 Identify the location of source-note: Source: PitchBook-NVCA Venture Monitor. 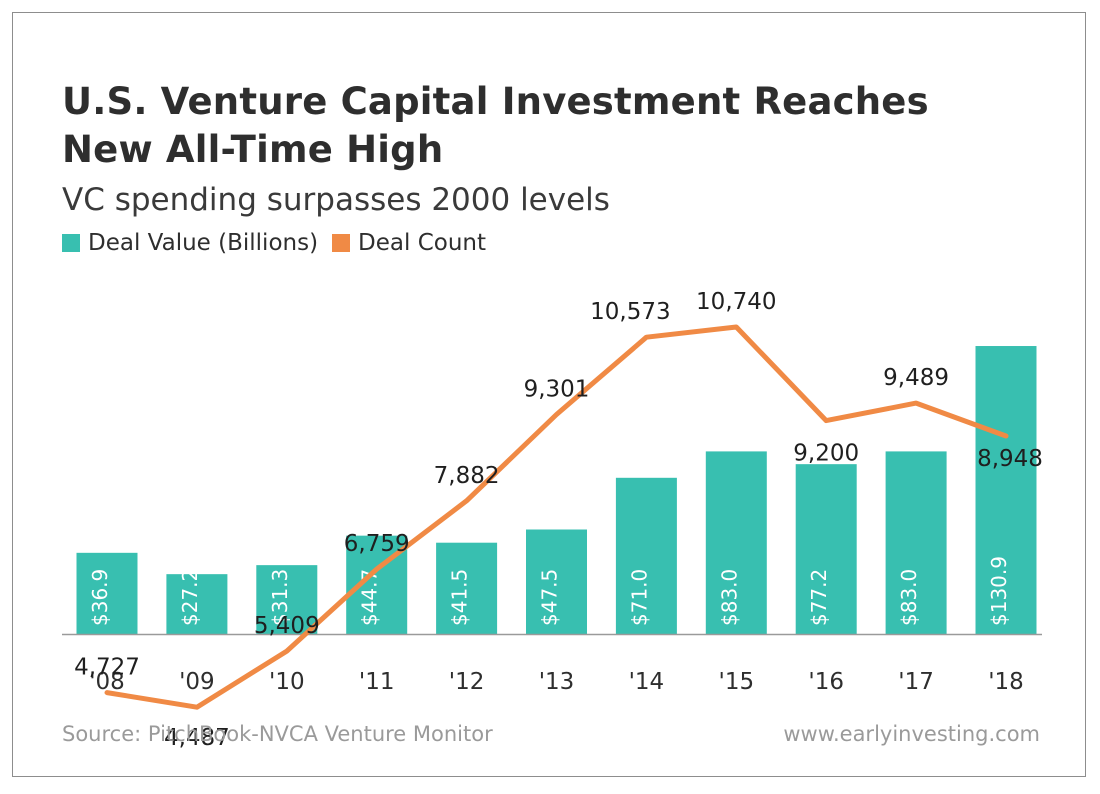
(277, 734).